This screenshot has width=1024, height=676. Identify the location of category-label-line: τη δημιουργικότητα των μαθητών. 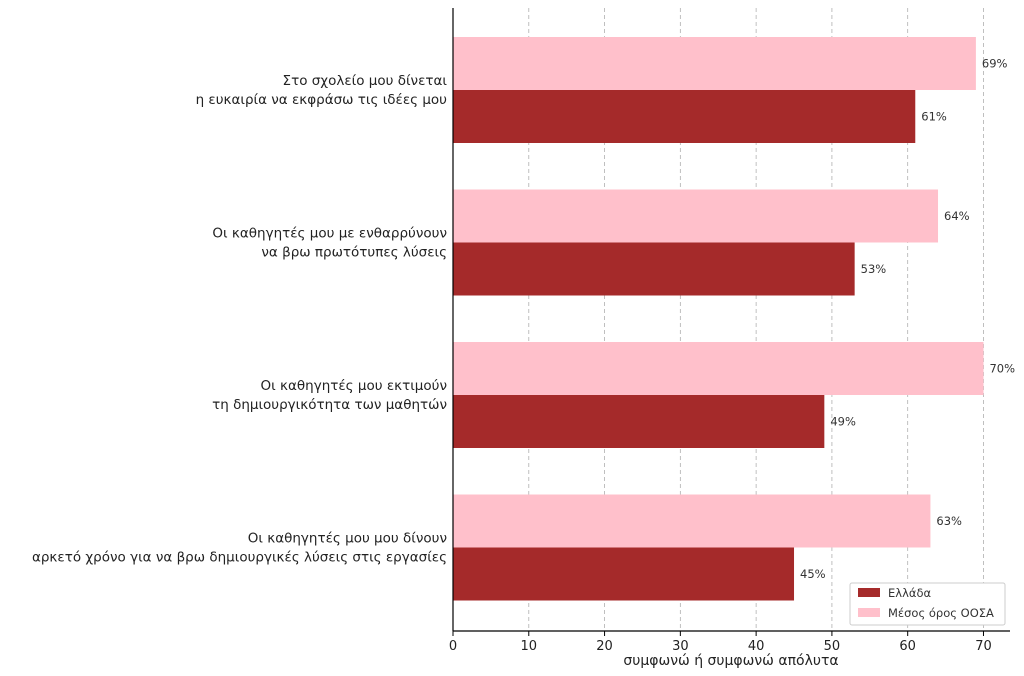
(329, 405).